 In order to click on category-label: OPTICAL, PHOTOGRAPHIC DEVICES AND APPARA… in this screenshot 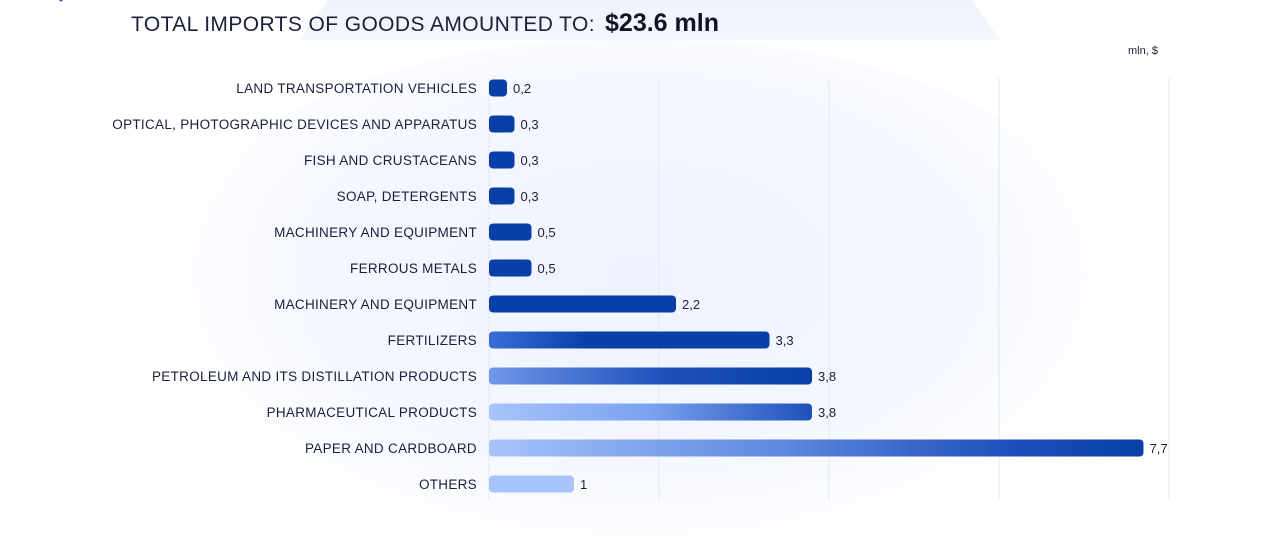, I will do `click(294, 124)`.